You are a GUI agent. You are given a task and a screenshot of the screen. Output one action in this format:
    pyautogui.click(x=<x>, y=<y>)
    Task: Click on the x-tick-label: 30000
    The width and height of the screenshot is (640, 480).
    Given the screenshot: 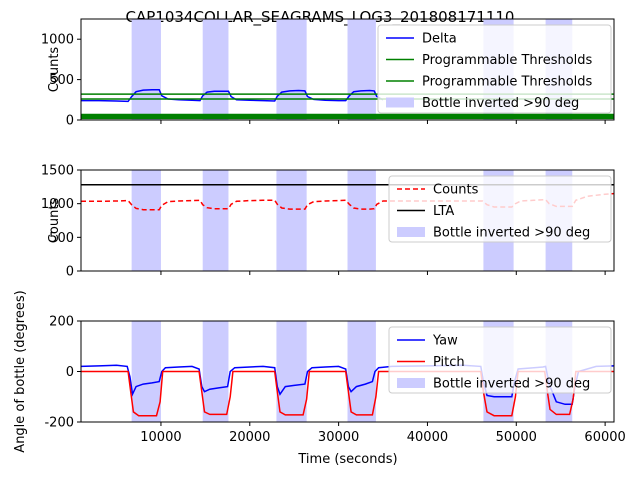 What is the action you would take?
    pyautogui.click(x=338, y=437)
    